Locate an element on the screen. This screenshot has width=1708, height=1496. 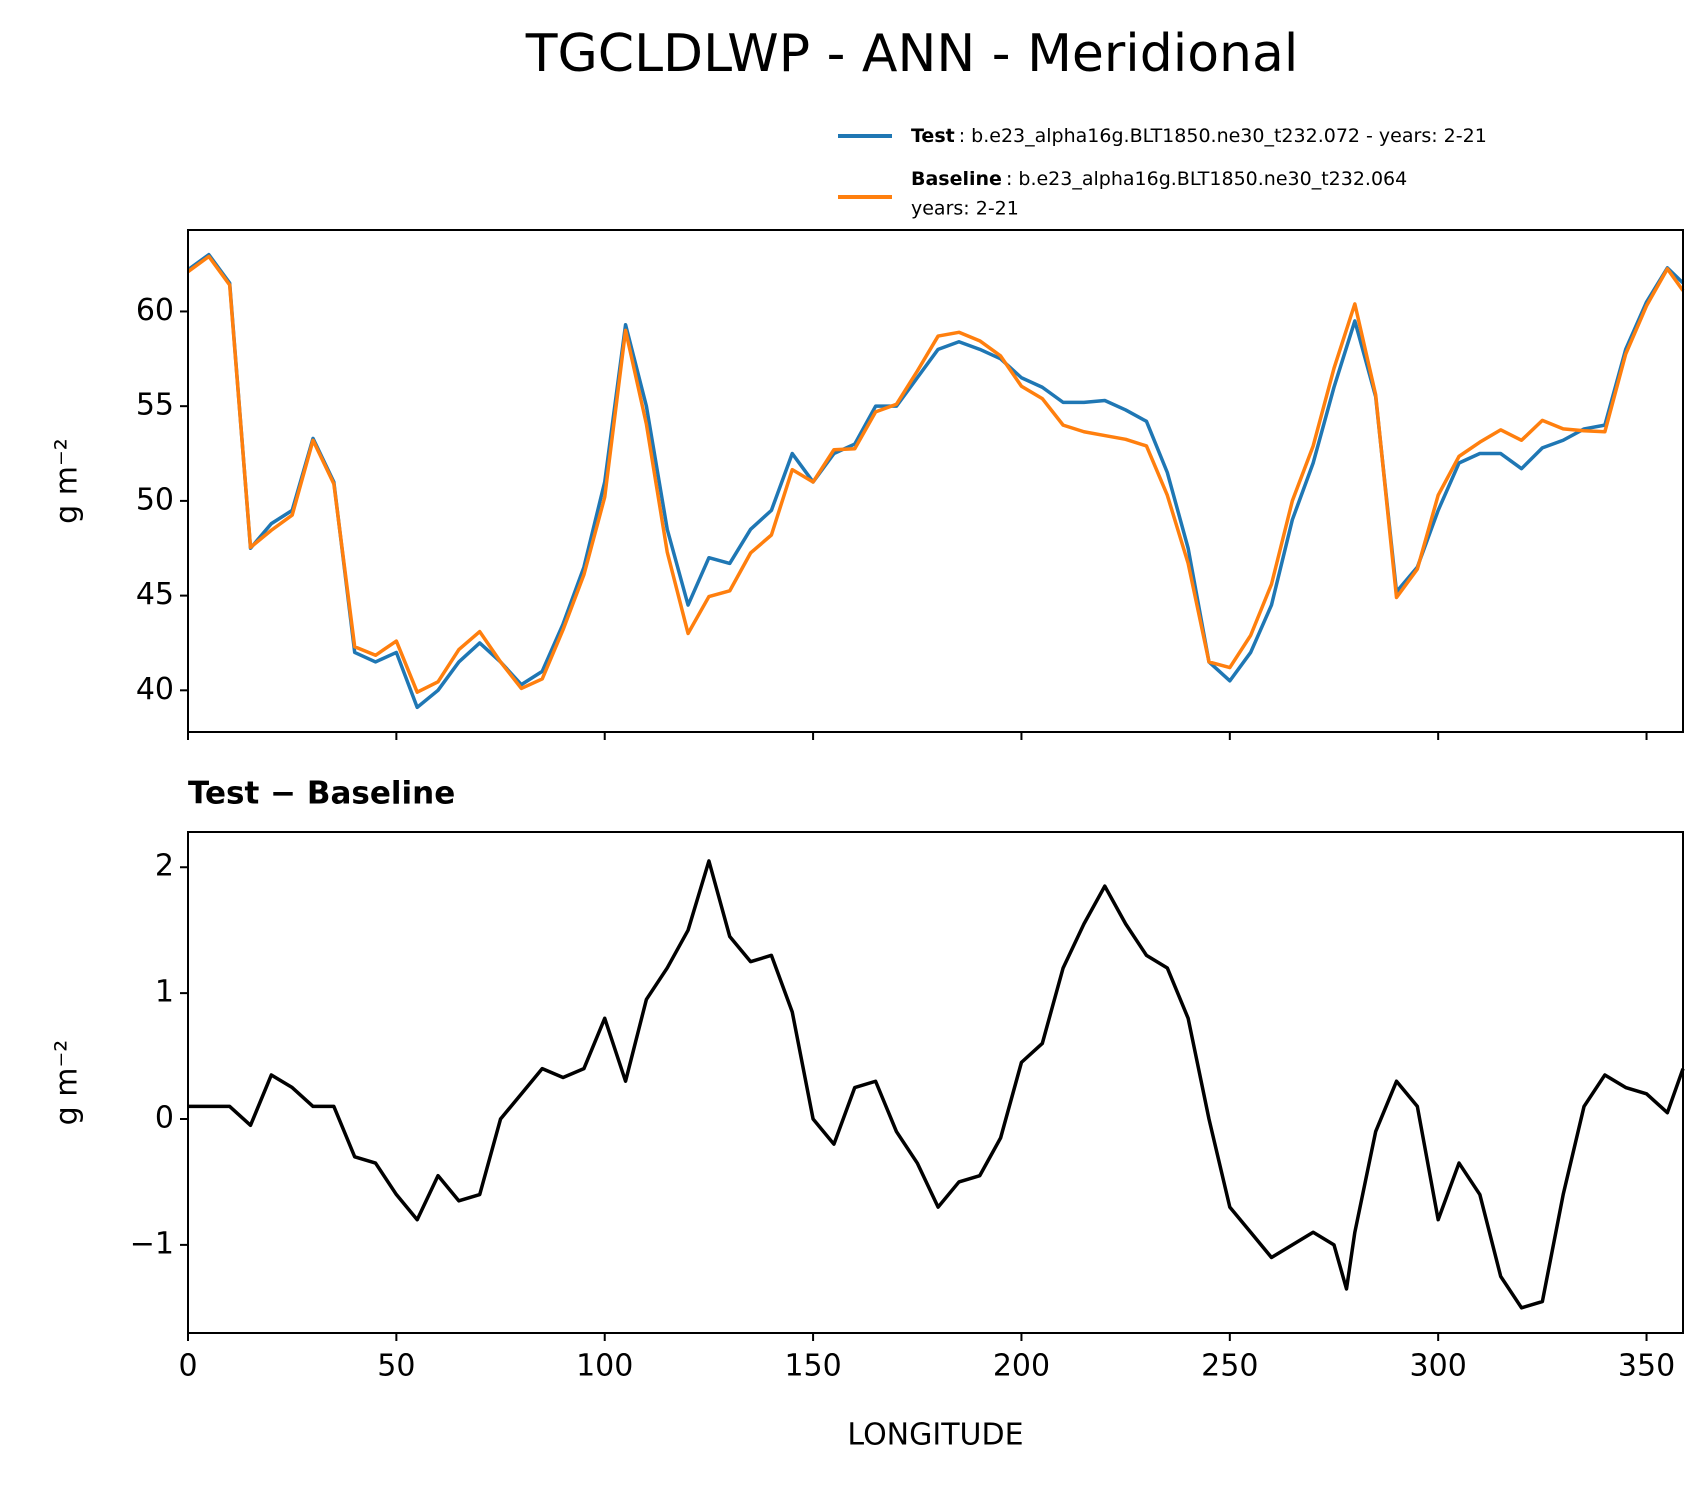
x-tick-label: 50 is located at coordinates (396, 1366).